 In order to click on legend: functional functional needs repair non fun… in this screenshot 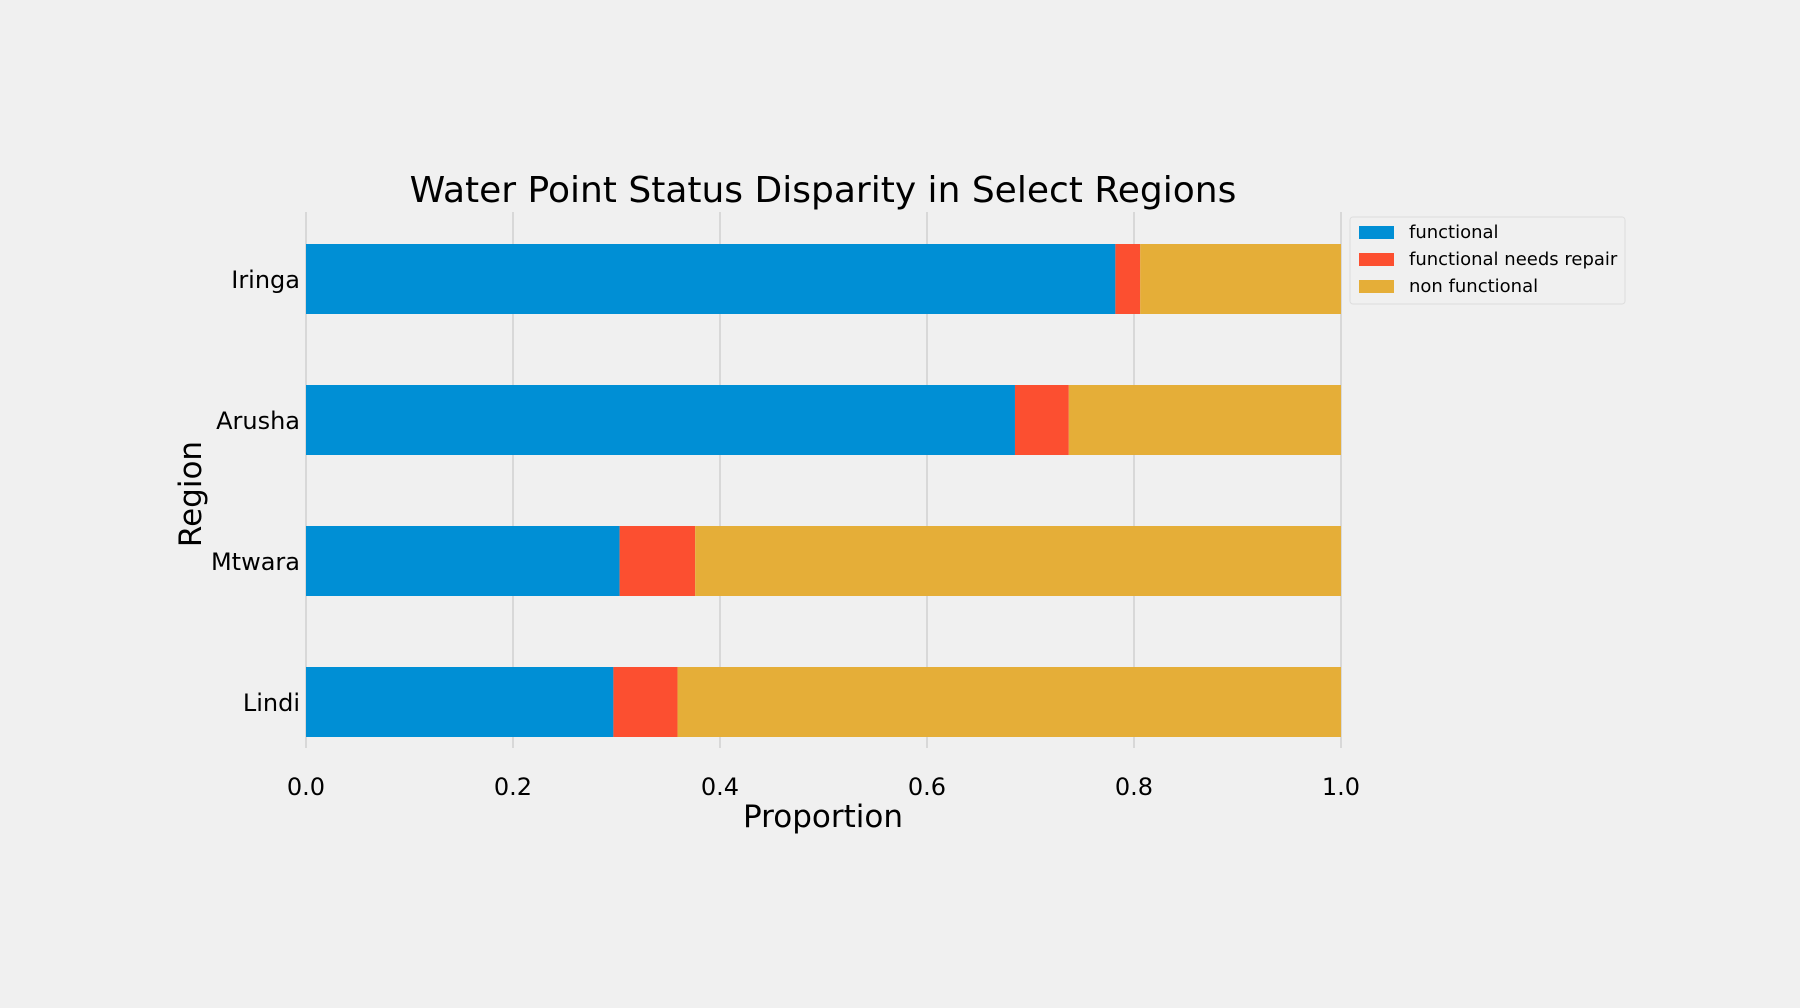, I will do `click(1487, 260)`.